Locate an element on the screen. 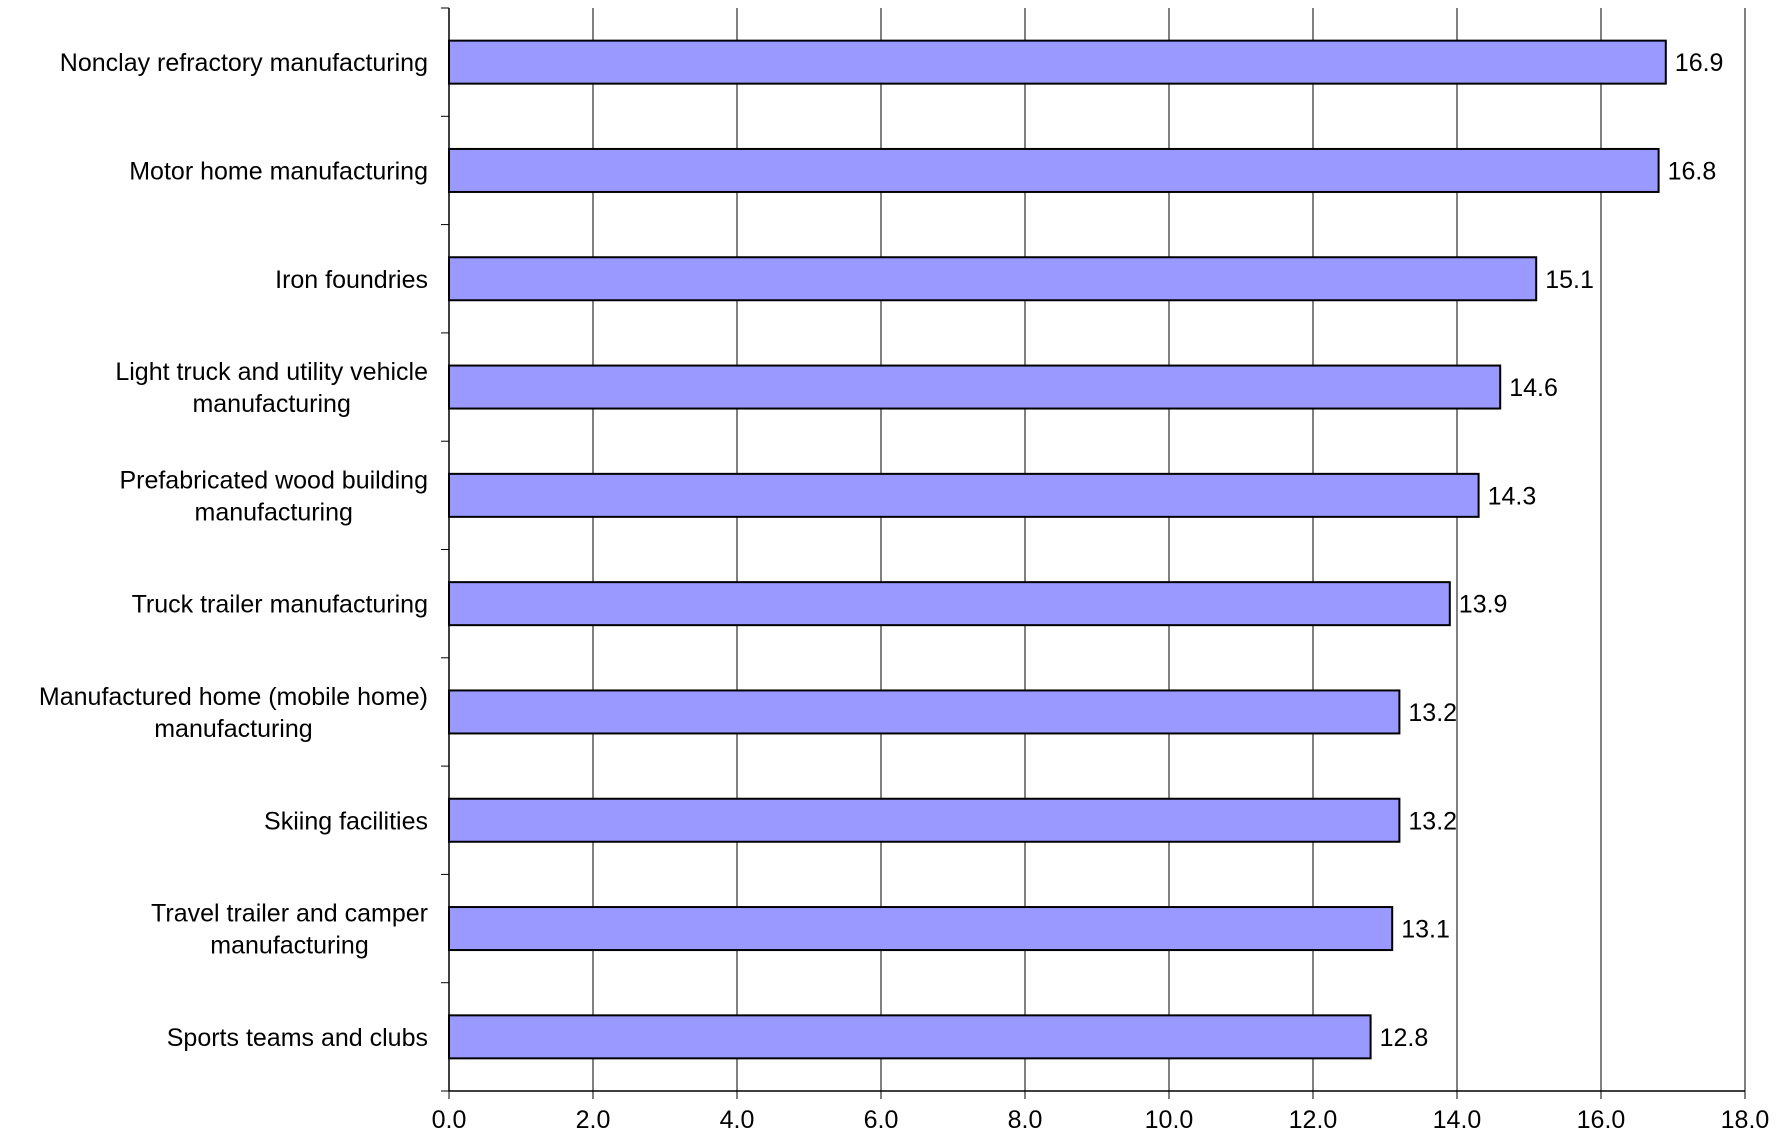 The width and height of the screenshot is (1782, 1142). x-tick-label: 4.0 is located at coordinates (737, 1120).